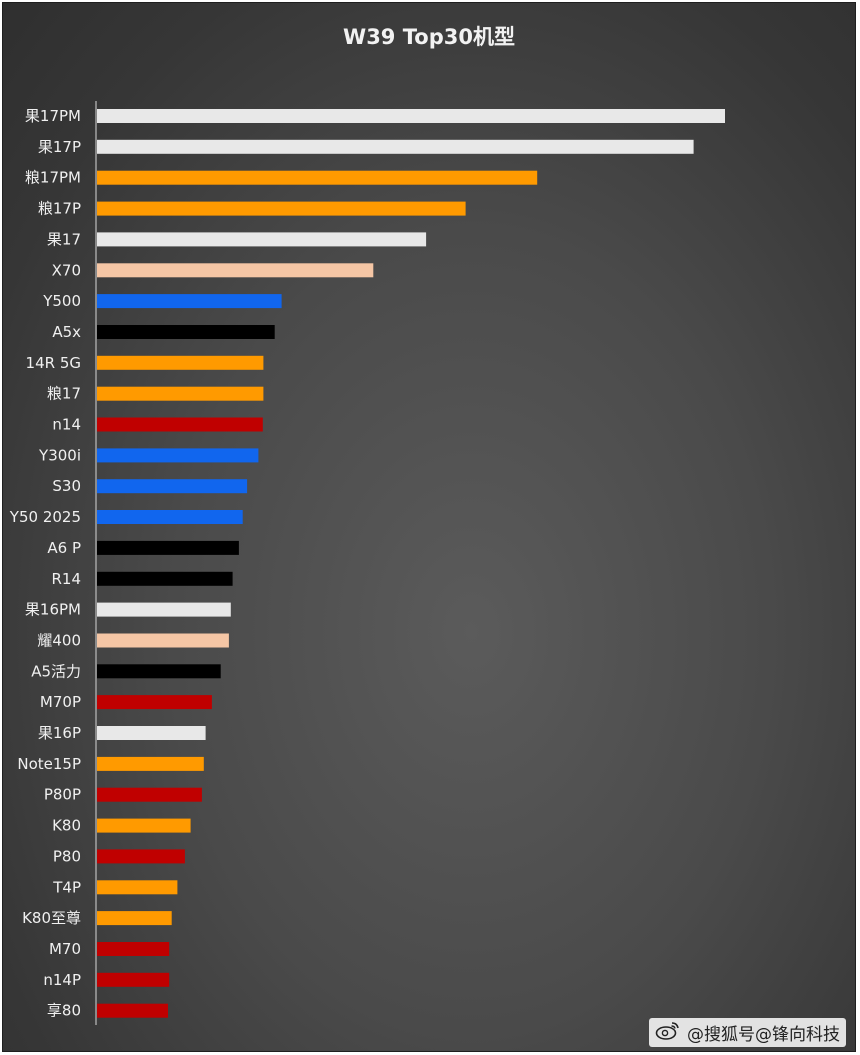 The image size is (860, 1055). I want to click on category-label-16: R14, so click(66, 579).